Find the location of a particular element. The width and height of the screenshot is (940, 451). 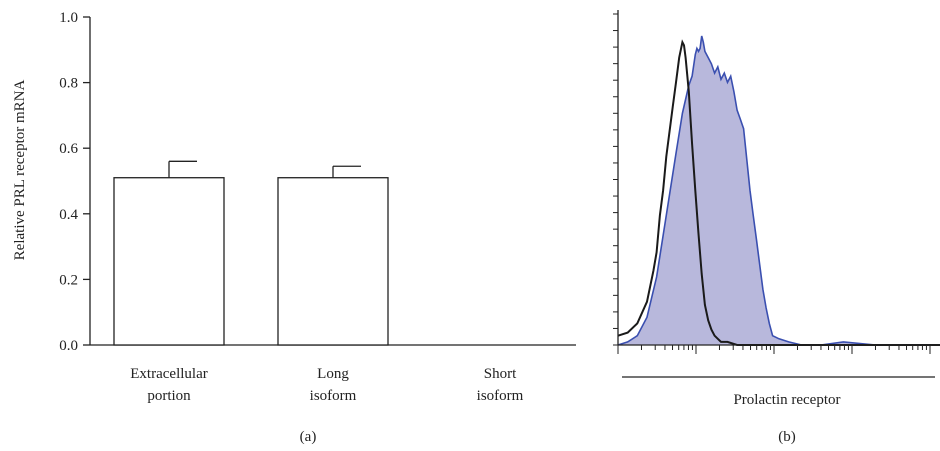

panel-a-y-ticks: 0.0 0.2 0.4 0.6 0.8 1.0 is located at coordinates (74, 182).